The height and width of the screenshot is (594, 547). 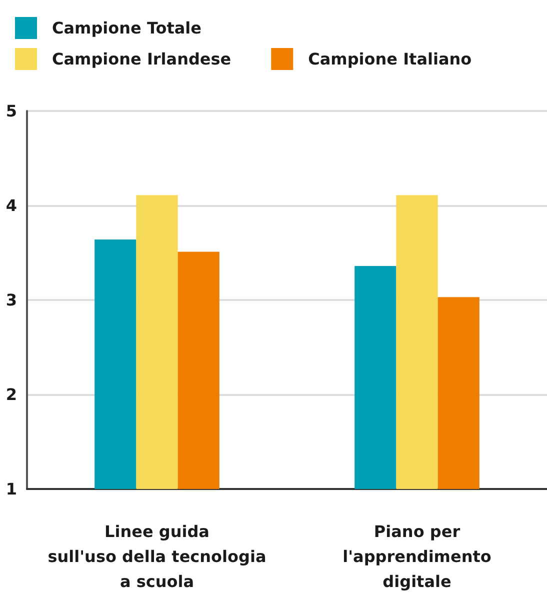 I want to click on y-tick-label: 5, so click(x=11, y=111).